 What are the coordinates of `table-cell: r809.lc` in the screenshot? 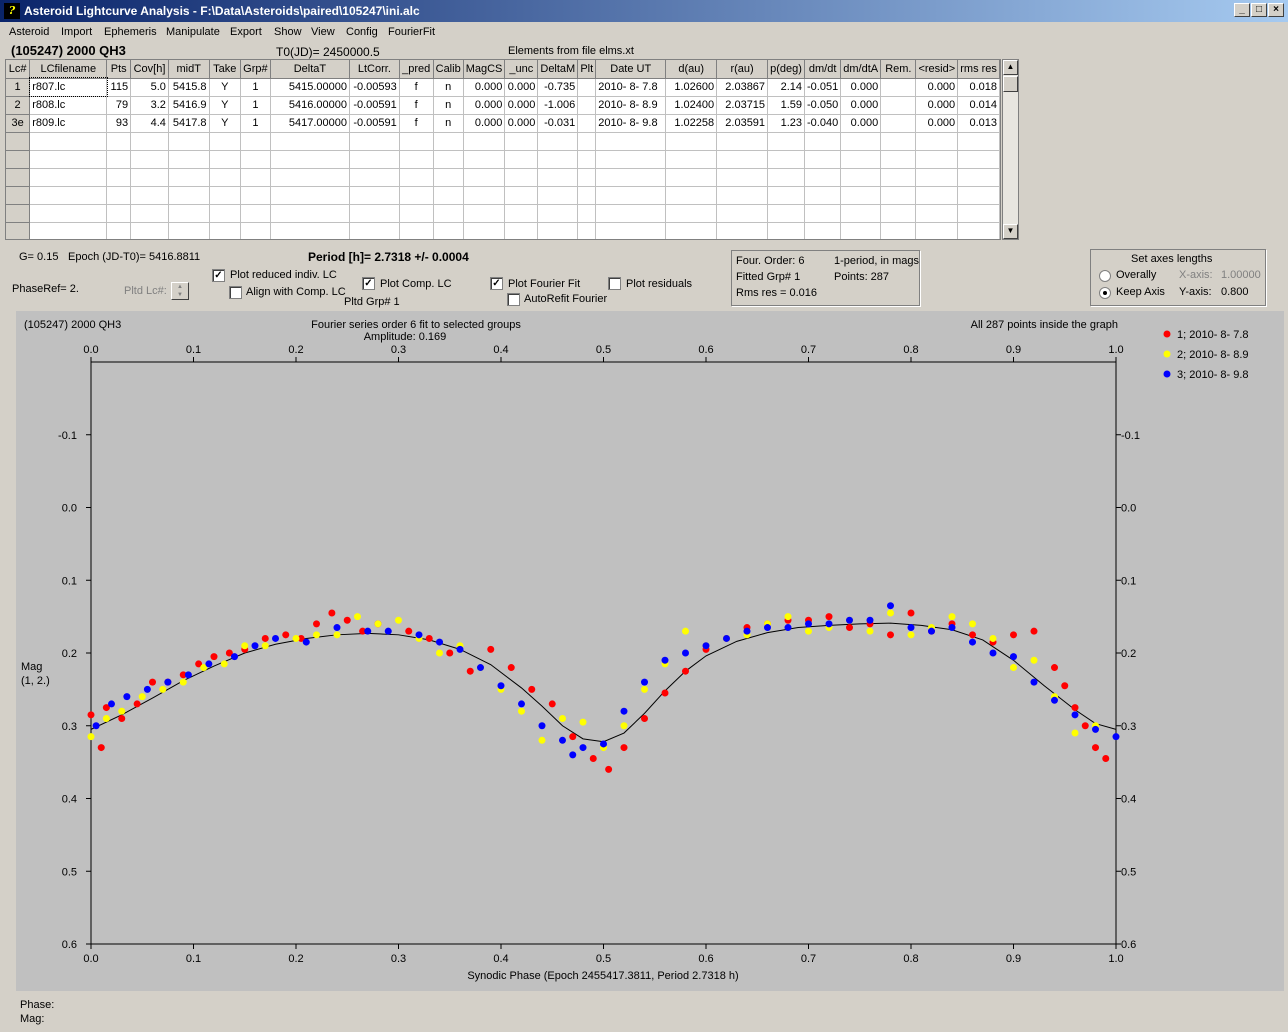 It's located at (68, 123).